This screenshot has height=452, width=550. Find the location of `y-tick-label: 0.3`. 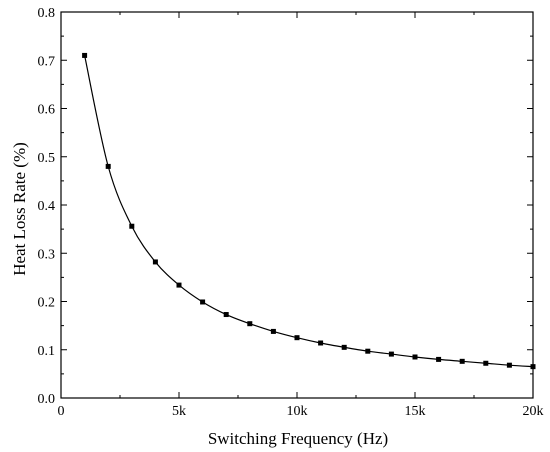

y-tick-label: 0.3 is located at coordinates (47, 254).